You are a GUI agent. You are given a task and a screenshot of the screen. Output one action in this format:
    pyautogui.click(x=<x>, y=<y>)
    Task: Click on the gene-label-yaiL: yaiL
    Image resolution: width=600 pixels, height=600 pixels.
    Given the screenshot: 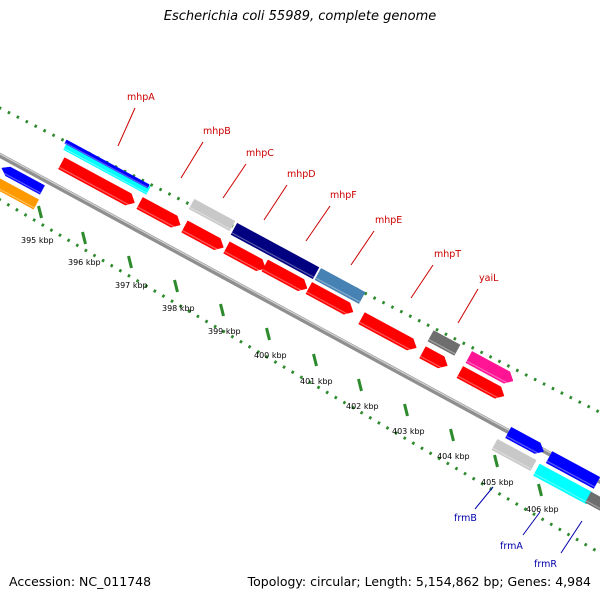 What is the action you would take?
    pyautogui.click(x=489, y=278)
    